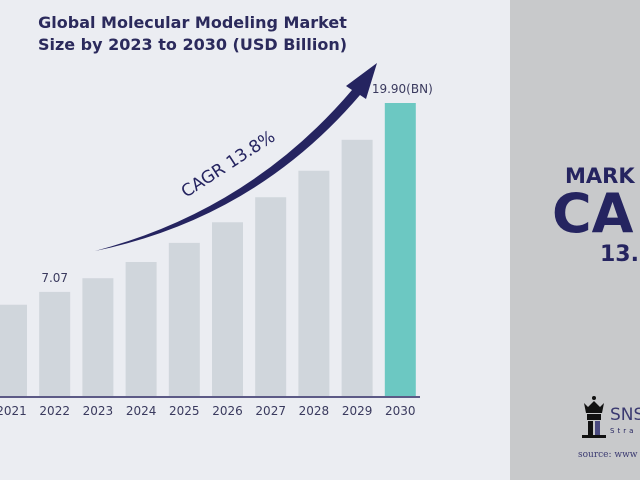 Image resolution: width=640 pixels, height=480 pixels. What do you see at coordinates (400, 249) in the screenshot?
I see `bar-2030` at bounding box center [400, 249].